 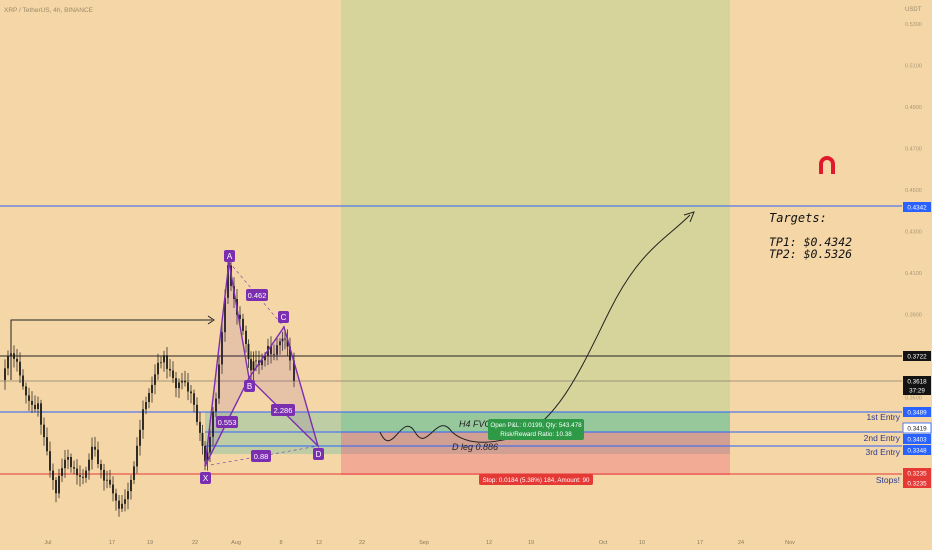 I want to click on time-tick: 12, so click(x=489, y=543).